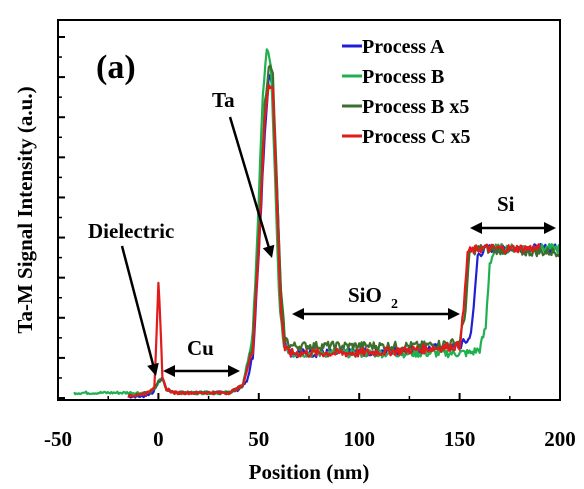  I want to click on legend-label: Process B x5, so click(415, 107).